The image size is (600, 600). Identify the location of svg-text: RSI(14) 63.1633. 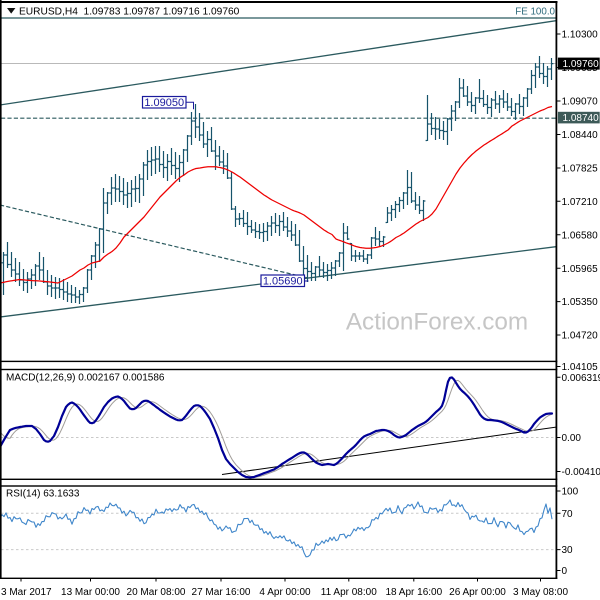
(43, 494).